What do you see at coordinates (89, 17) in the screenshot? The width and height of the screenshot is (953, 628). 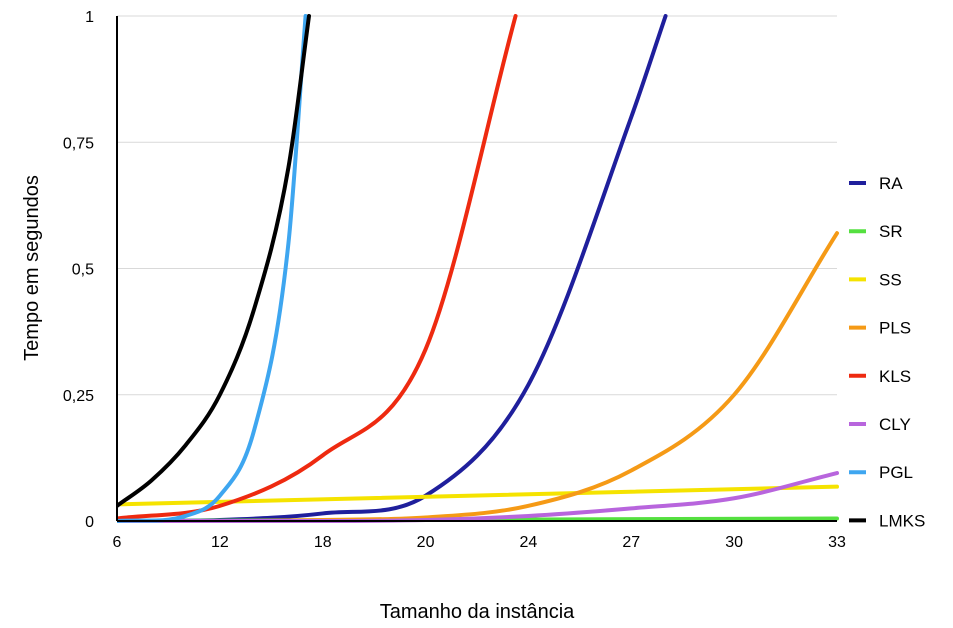 I see `y-tick-label: 1` at bounding box center [89, 17].